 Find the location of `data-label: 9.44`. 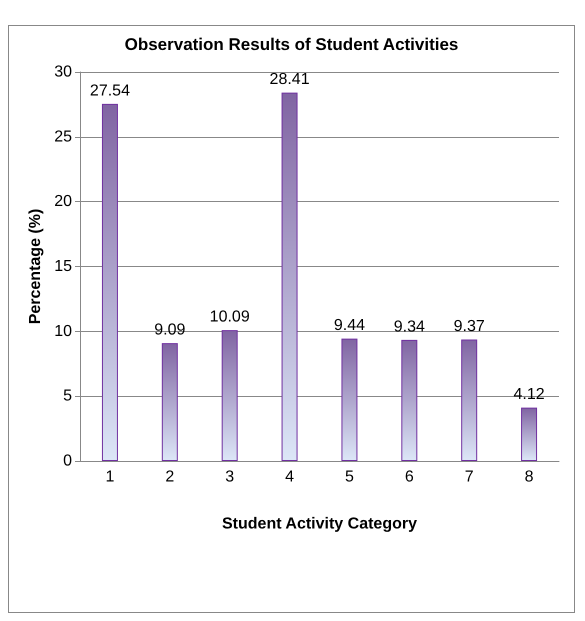

data-label: 9.44 is located at coordinates (350, 325).